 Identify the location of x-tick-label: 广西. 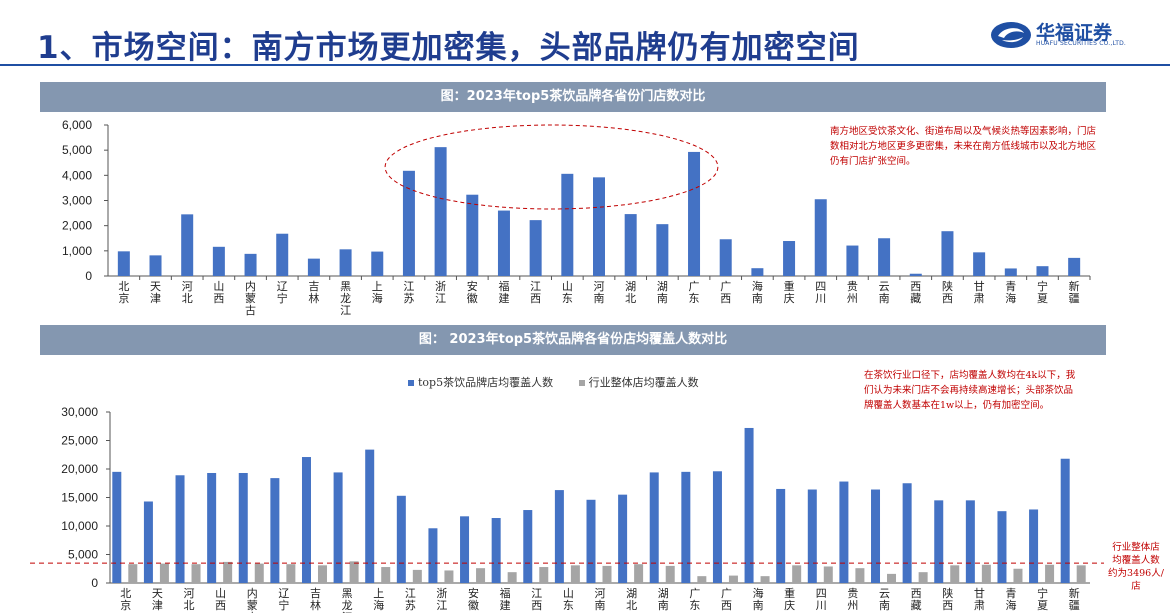
(726, 599).